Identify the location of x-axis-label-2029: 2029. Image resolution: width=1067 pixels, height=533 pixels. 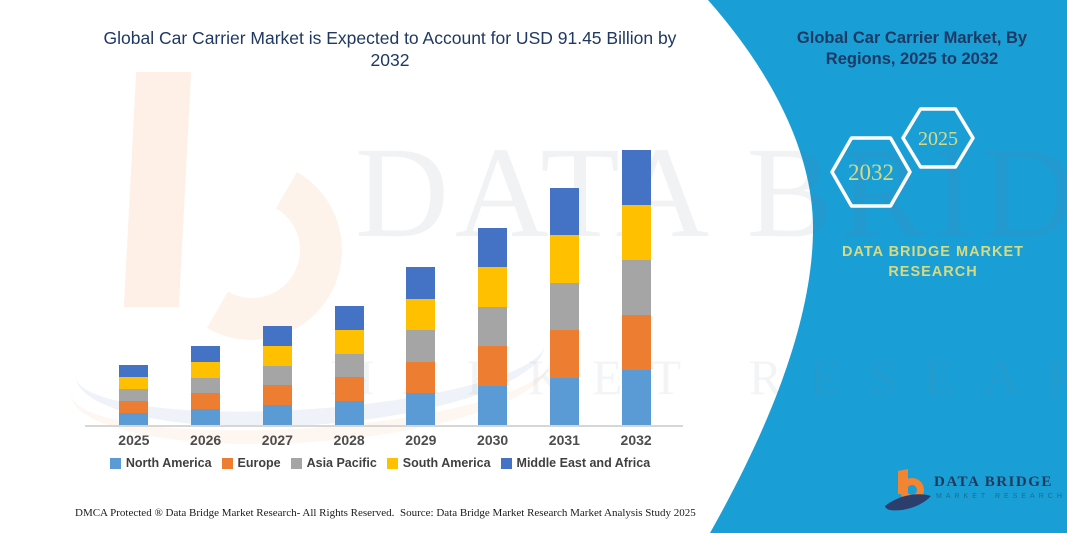
(421, 440).